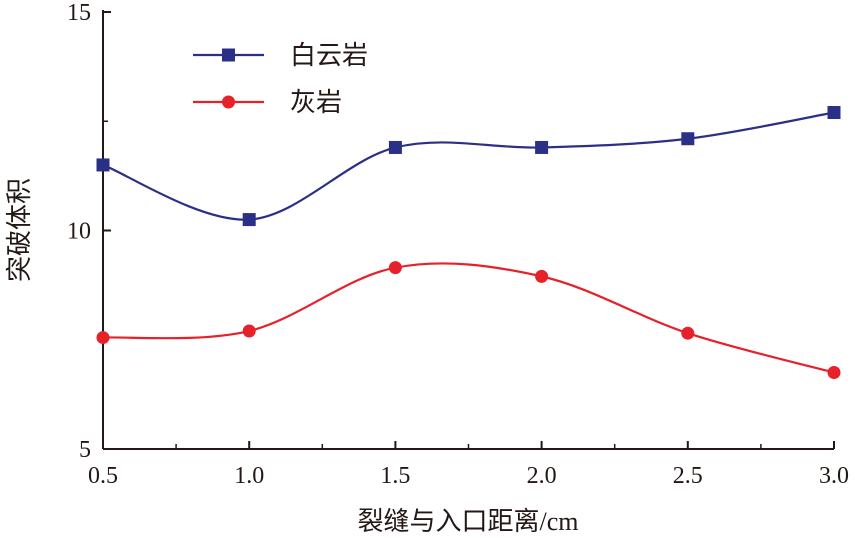  What do you see at coordinates (834, 476) in the screenshot?
I see `x-tick-label: 3.0` at bounding box center [834, 476].